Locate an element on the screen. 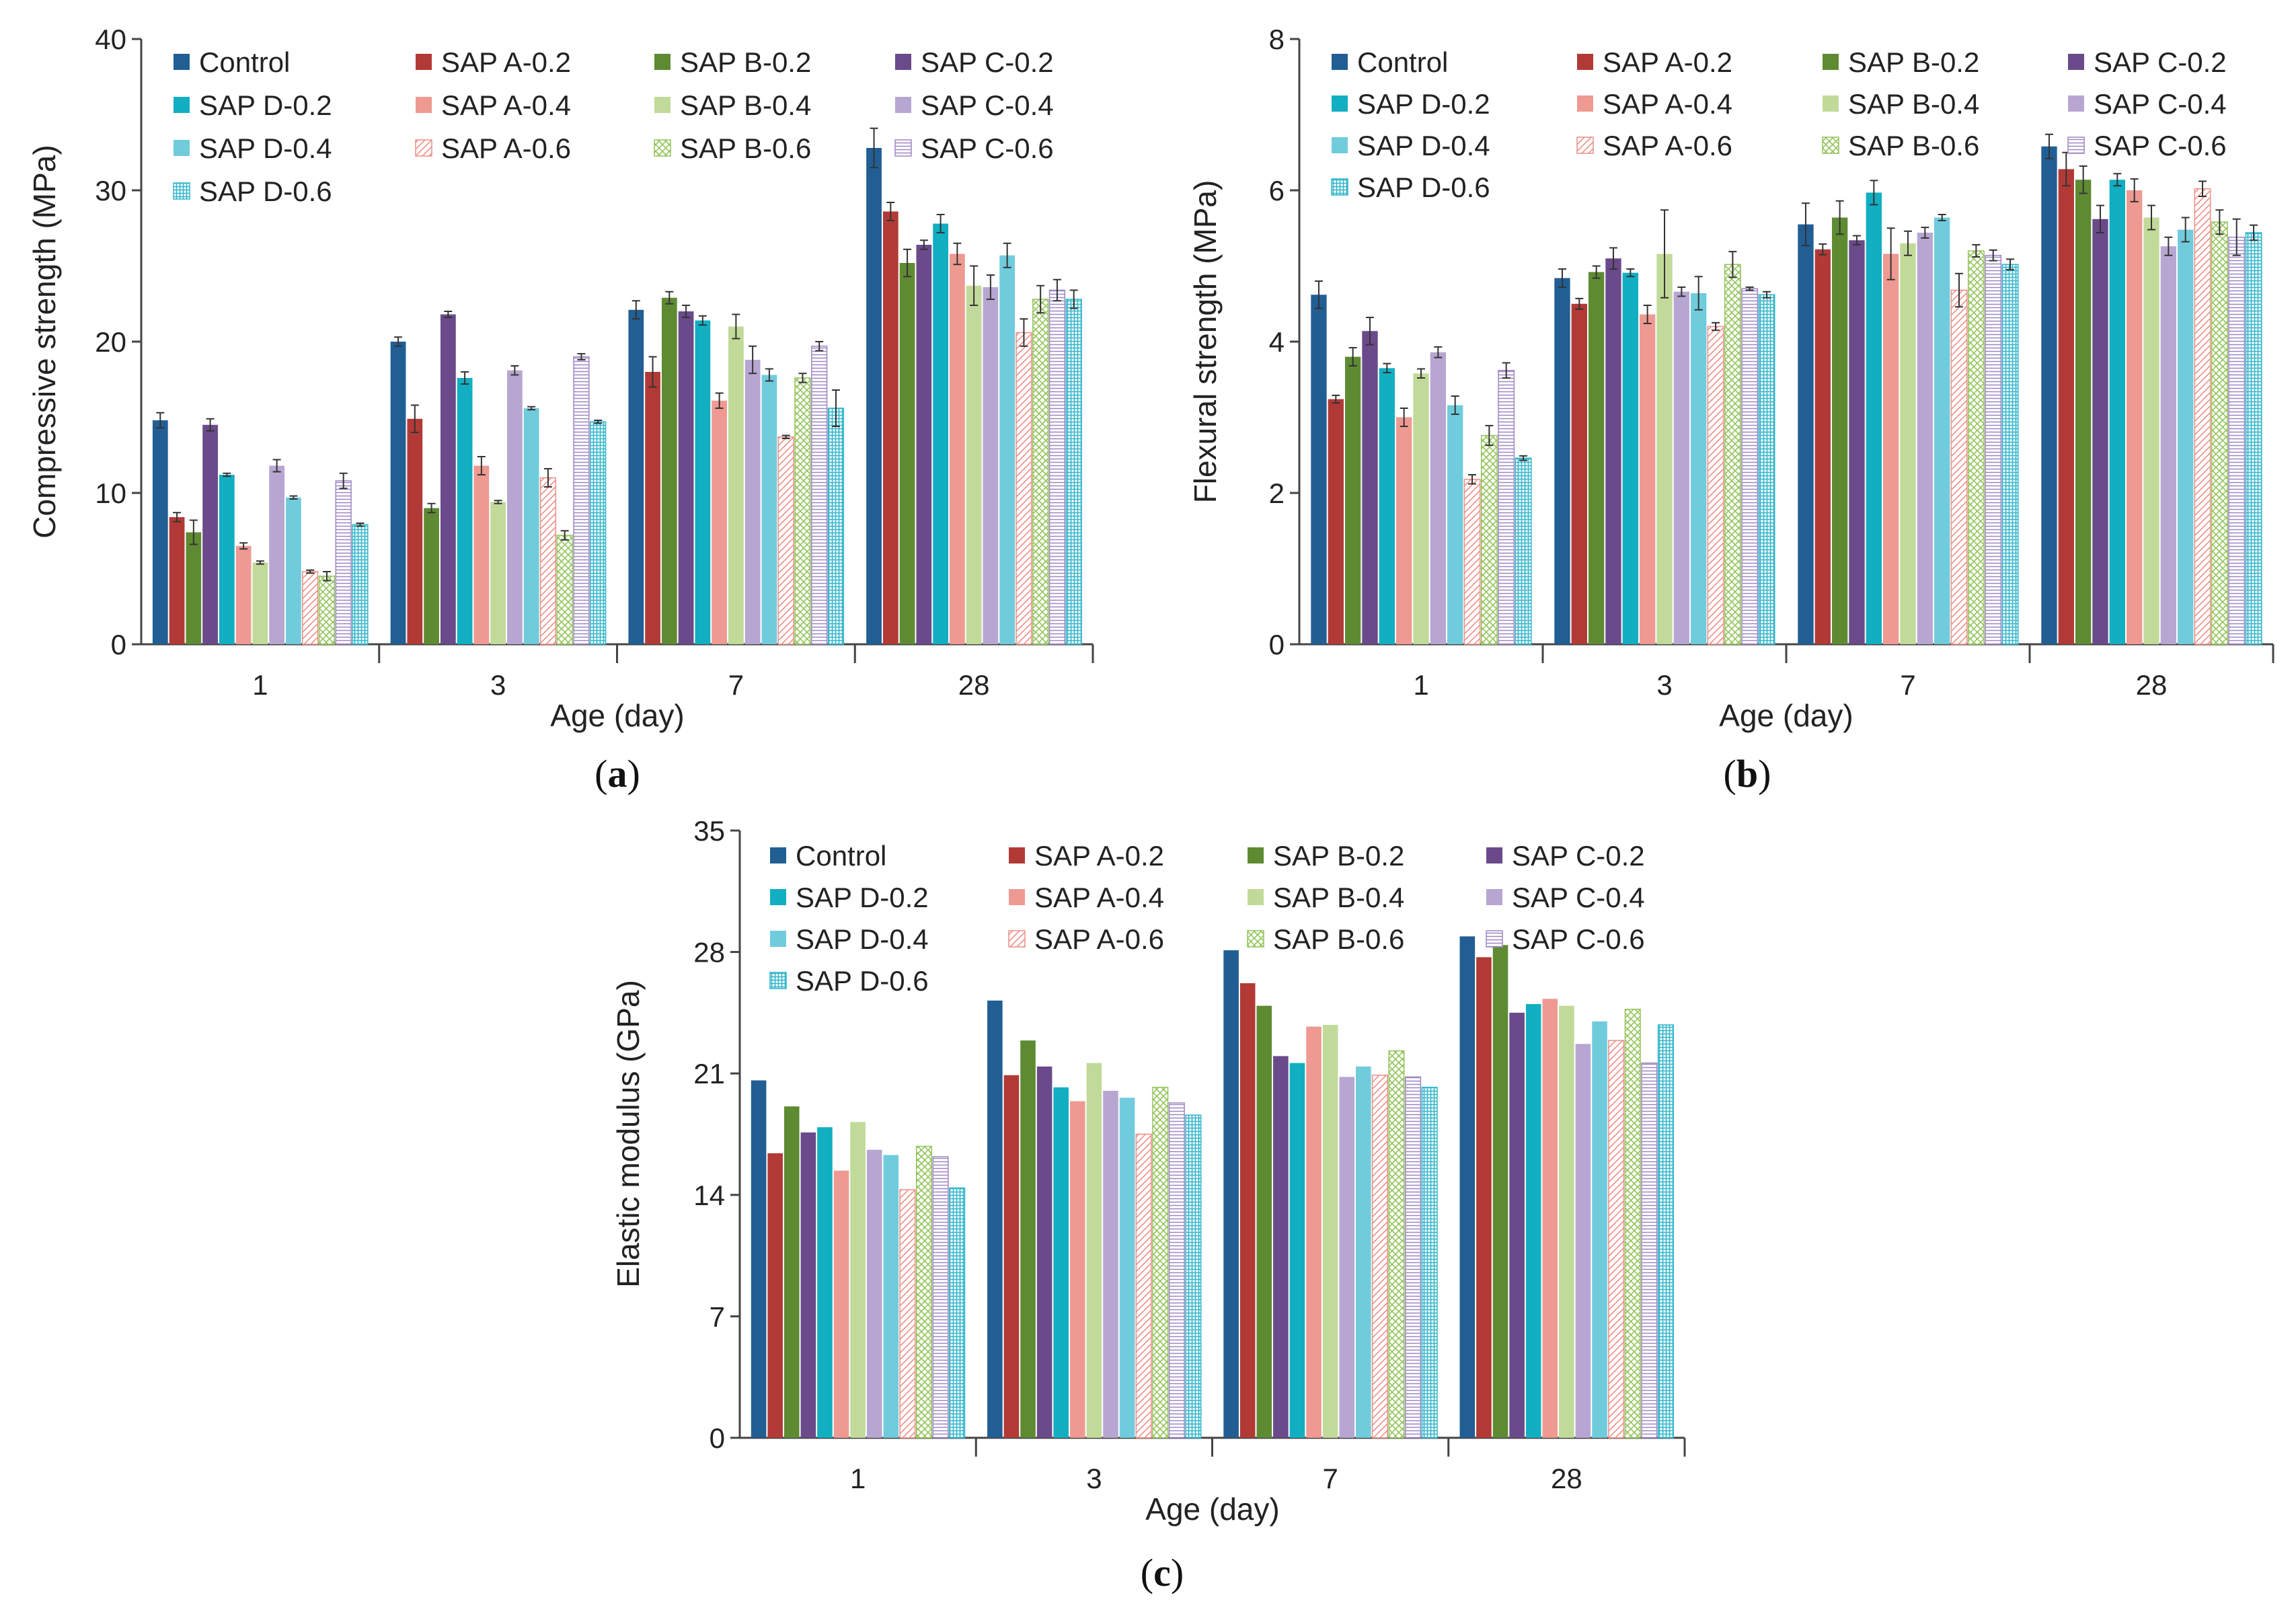 This screenshot has height=1614, width=2296. y-tick-label: 0 is located at coordinates (717, 1438).